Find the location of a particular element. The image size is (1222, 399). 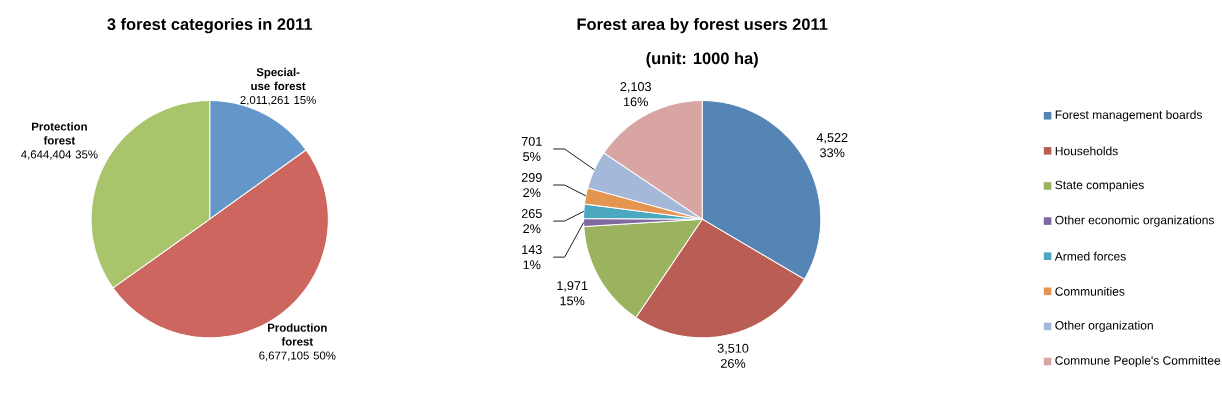

slice-label: Special-use forest is located at coordinates (278, 78).